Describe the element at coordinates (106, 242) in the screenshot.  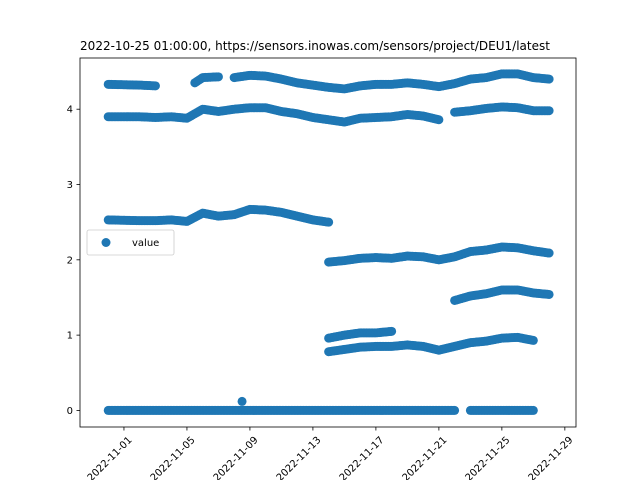
I see `legend-marker` at that location.